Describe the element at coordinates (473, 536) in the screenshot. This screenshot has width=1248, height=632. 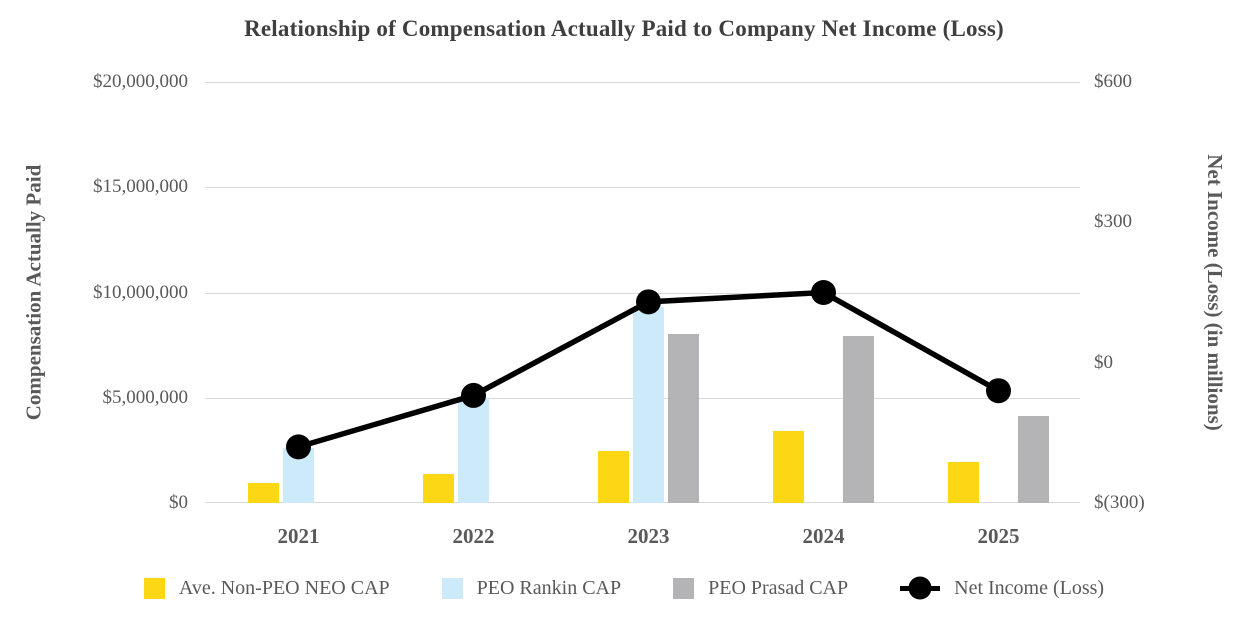
I see `x-axis-label-2022: 2022` at that location.